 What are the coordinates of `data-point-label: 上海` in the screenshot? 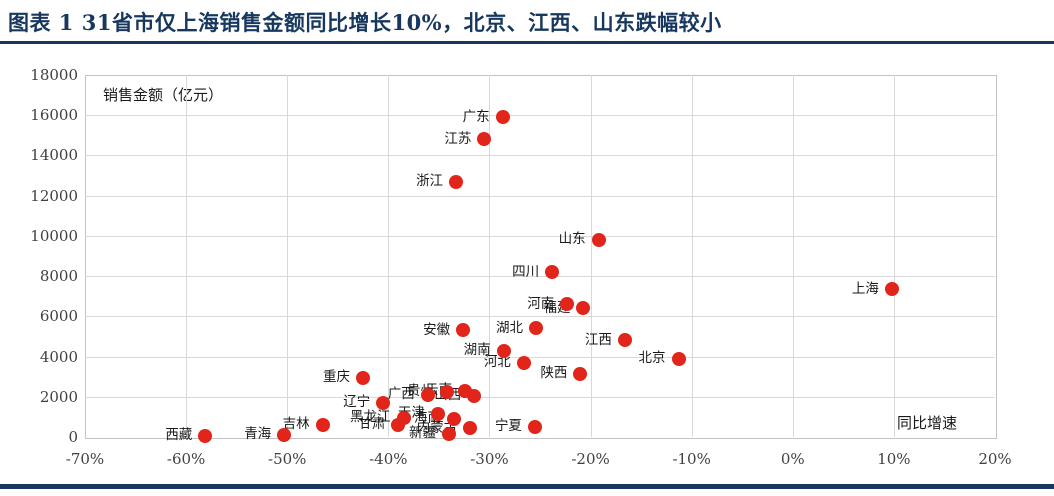 It's located at (865, 288).